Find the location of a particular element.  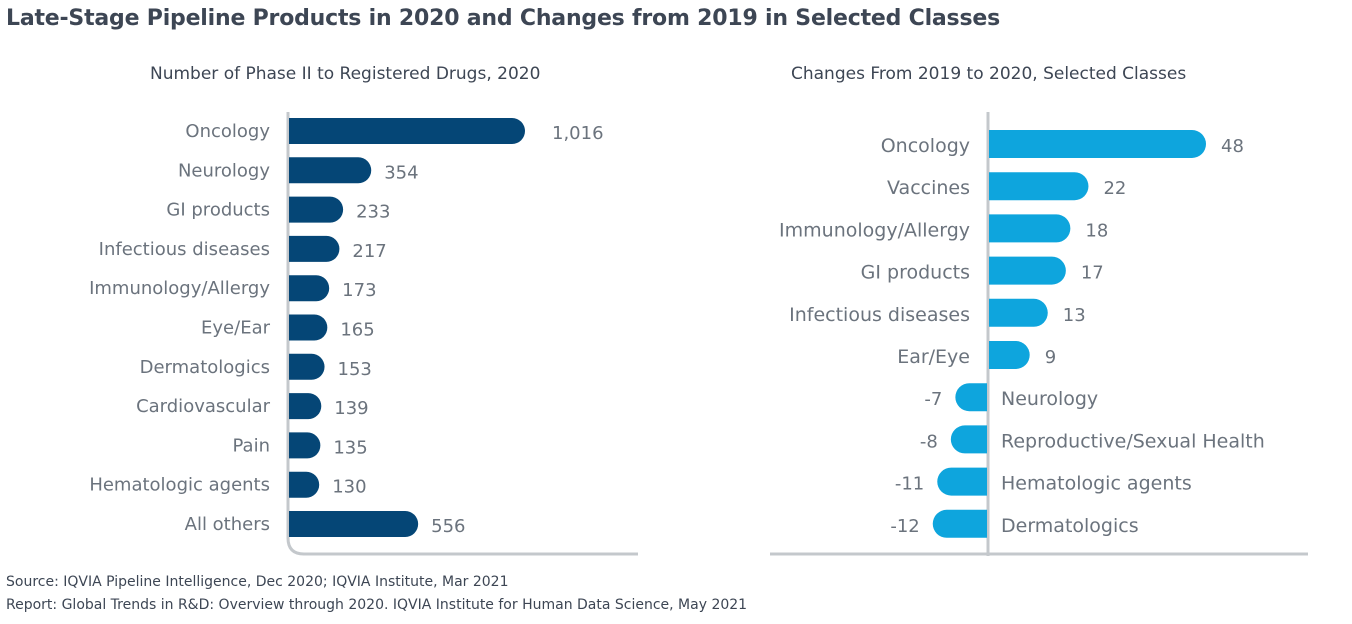

value-label-left-4: 173 is located at coordinates (359, 290).